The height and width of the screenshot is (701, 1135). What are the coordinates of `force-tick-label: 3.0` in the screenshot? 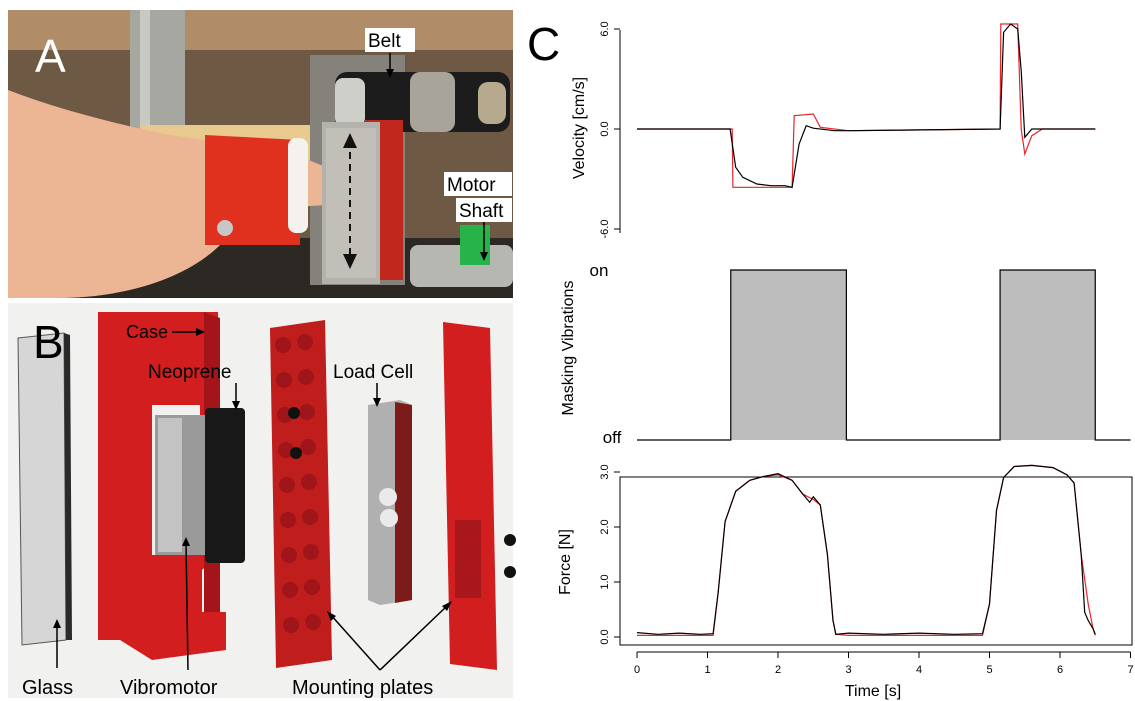 It's located at (605, 471).